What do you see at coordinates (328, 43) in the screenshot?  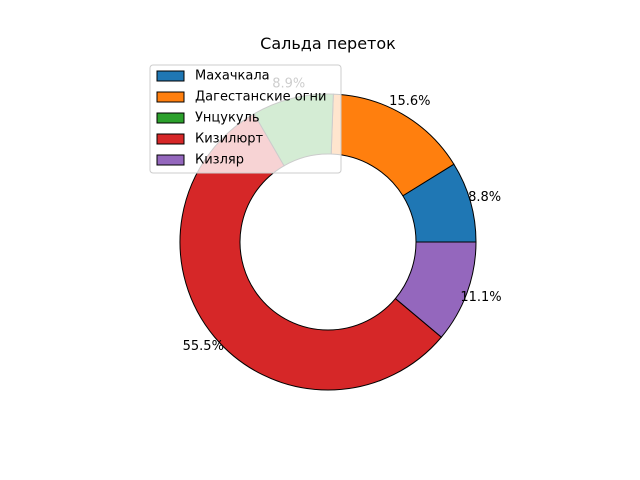 I see `chart-title: Сальда переток` at bounding box center [328, 43].